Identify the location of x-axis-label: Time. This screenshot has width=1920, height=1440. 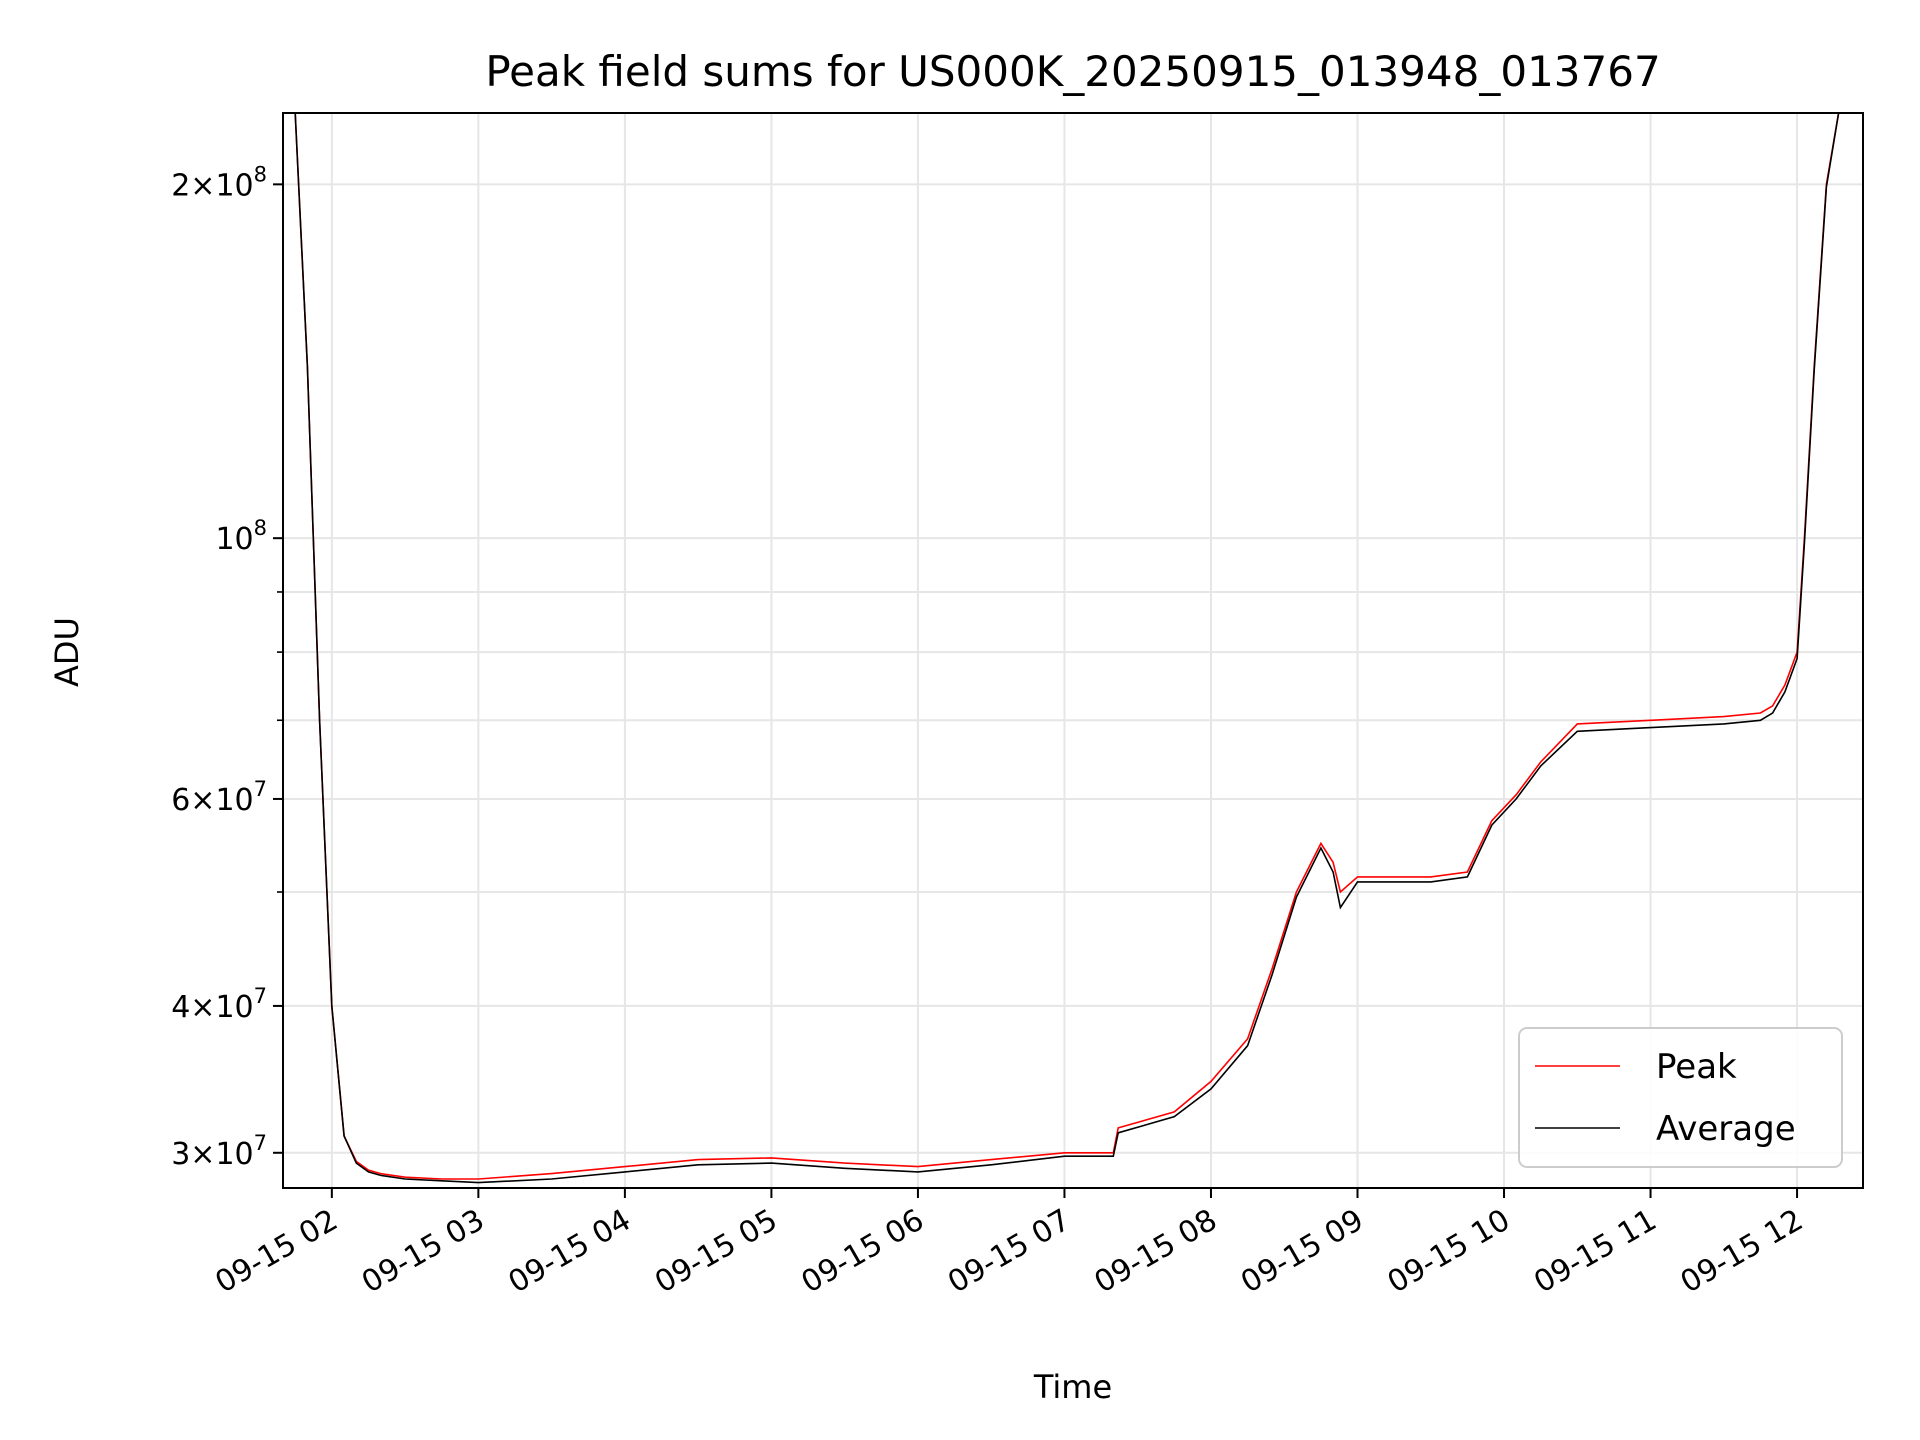
(1072, 1387).